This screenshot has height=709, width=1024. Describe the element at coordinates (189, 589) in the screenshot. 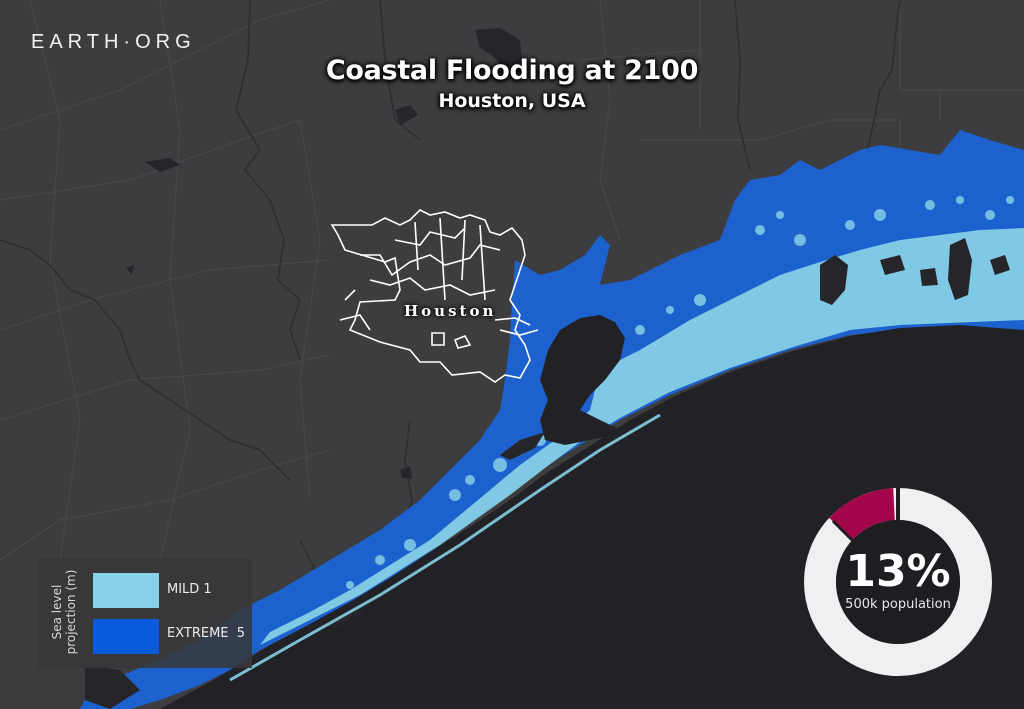

I see `legend-label-mild: MILD 1` at that location.